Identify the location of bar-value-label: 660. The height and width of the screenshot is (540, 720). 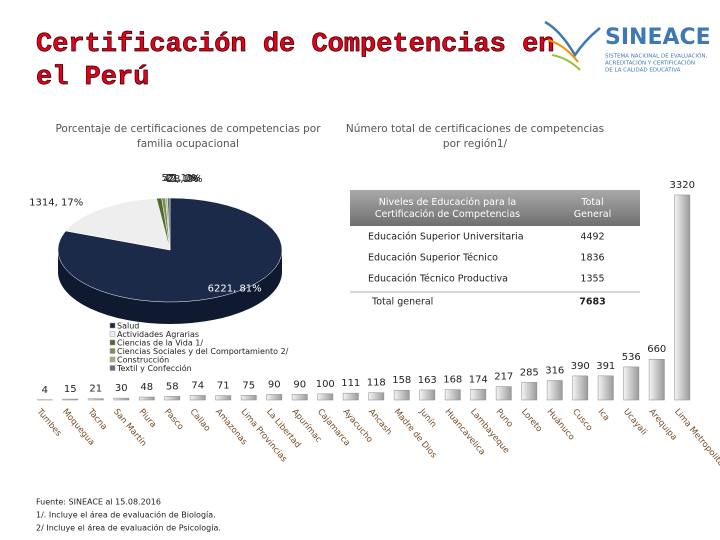
(656, 349).